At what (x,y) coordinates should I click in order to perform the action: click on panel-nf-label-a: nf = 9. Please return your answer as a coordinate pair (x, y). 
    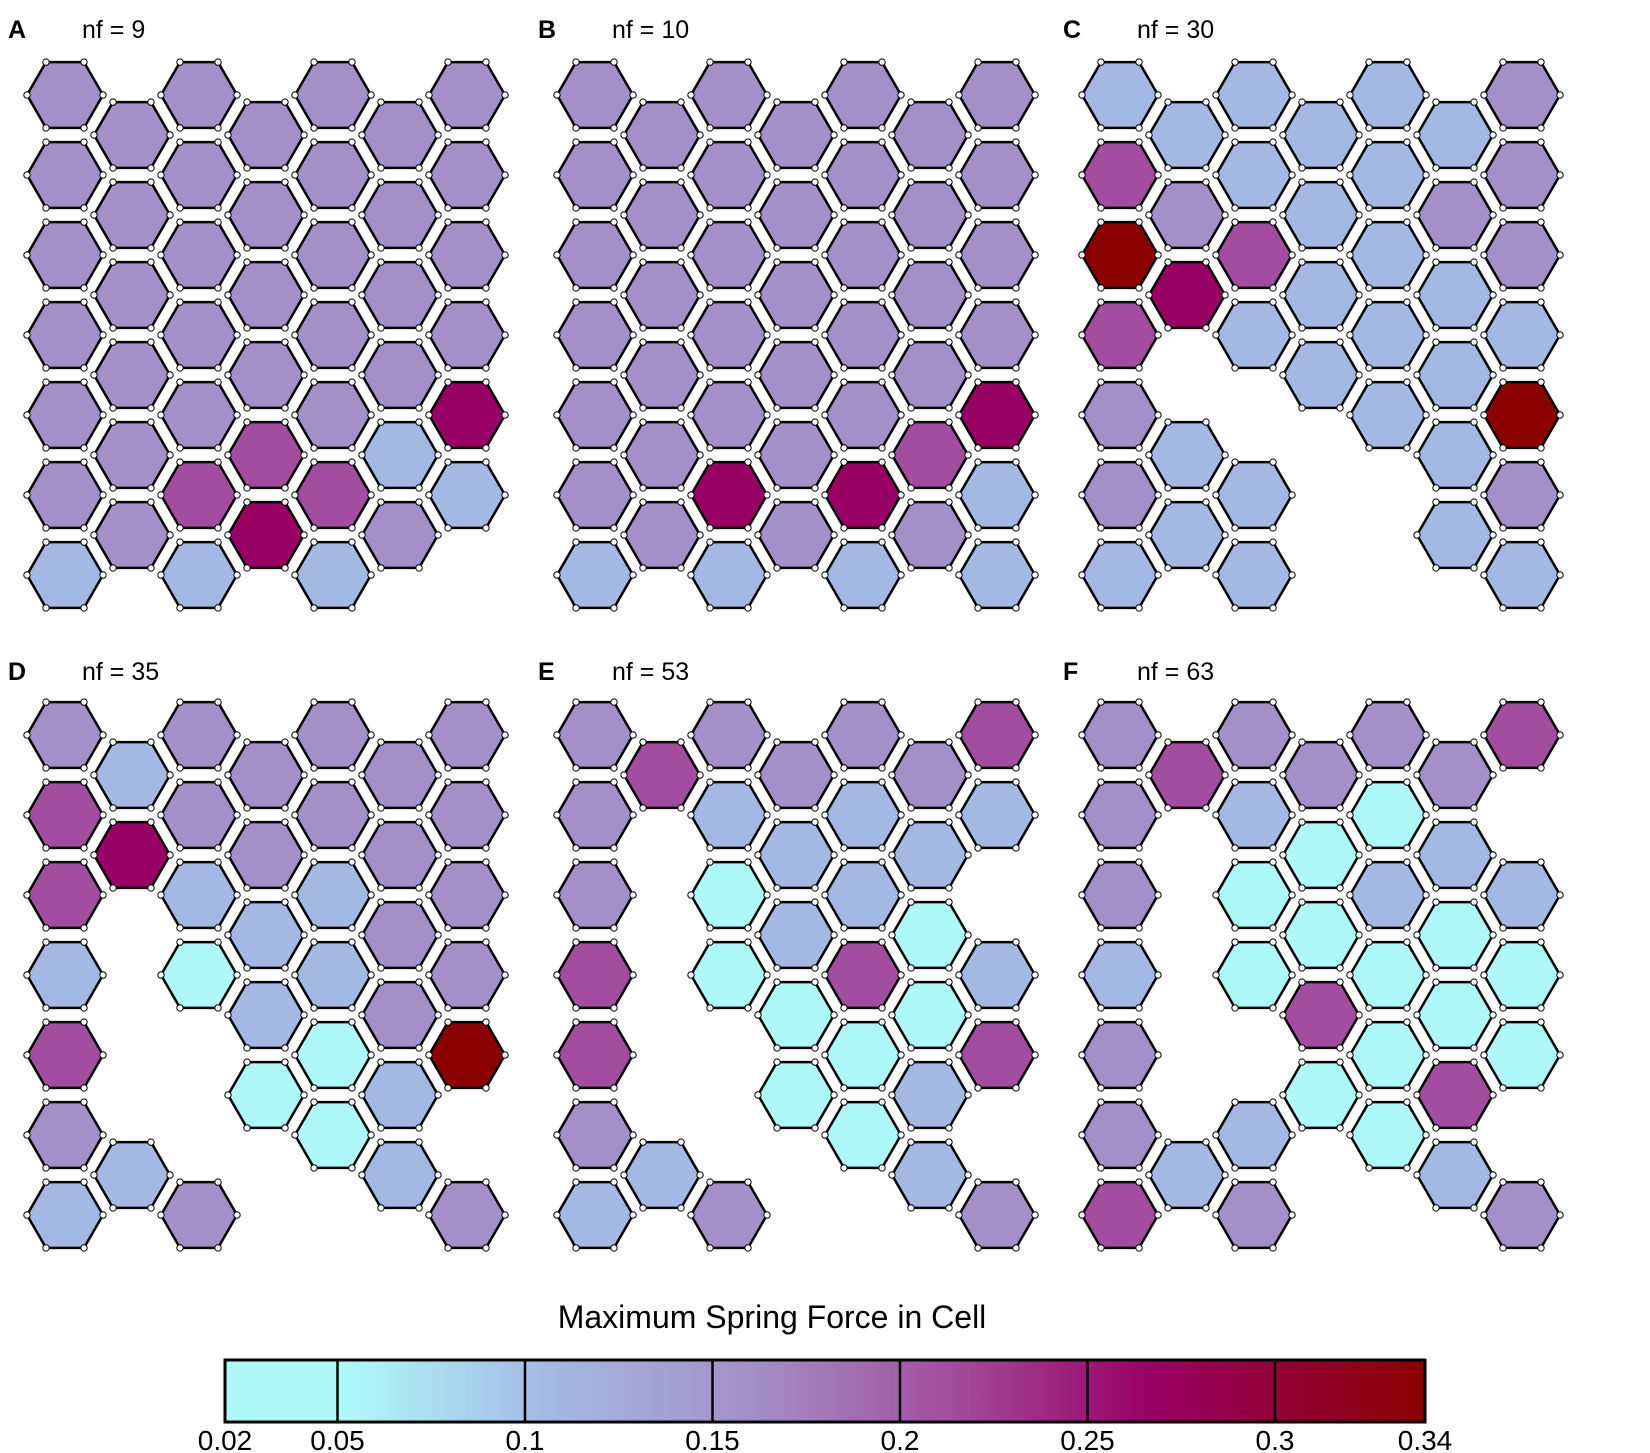
    Looking at the image, I should click on (113, 30).